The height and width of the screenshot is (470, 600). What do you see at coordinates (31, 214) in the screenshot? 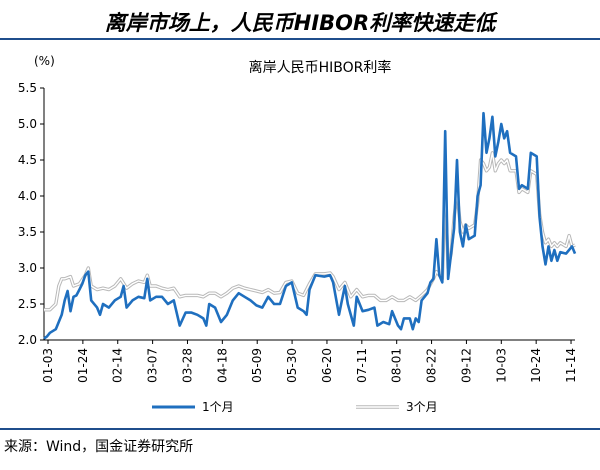
I see `y-axis: 2.0 2.5 3.0 3.5 4.0 4.5 5.0 5.5` at bounding box center [31, 214].